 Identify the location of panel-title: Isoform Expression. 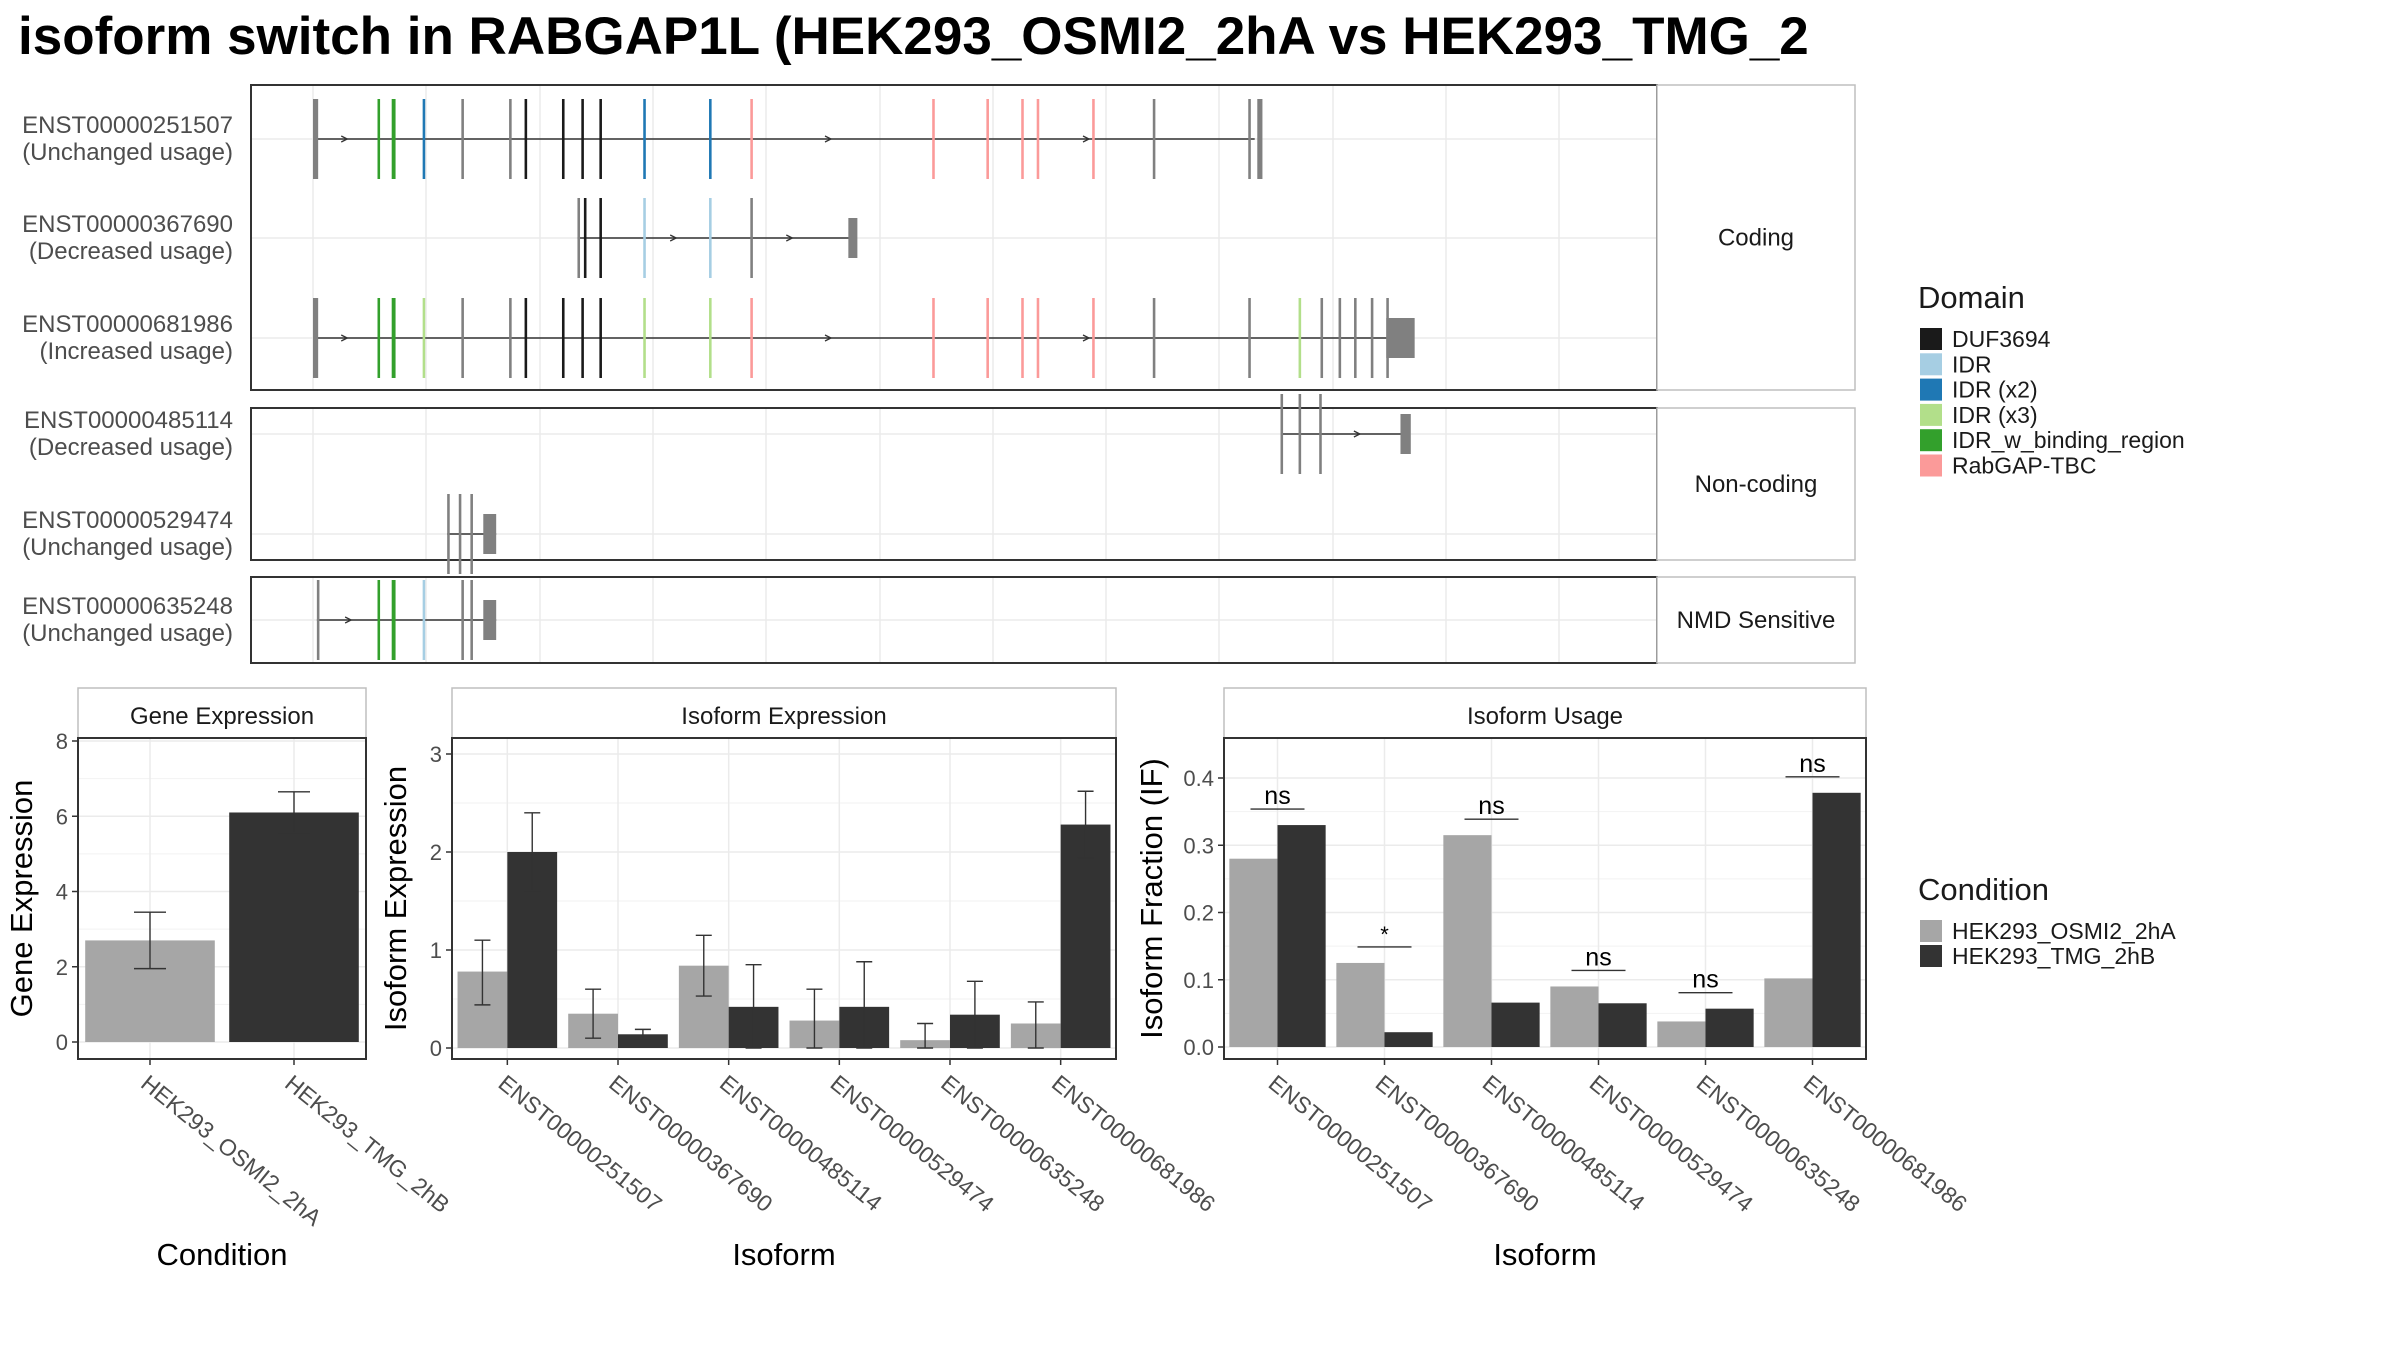
(783, 716).